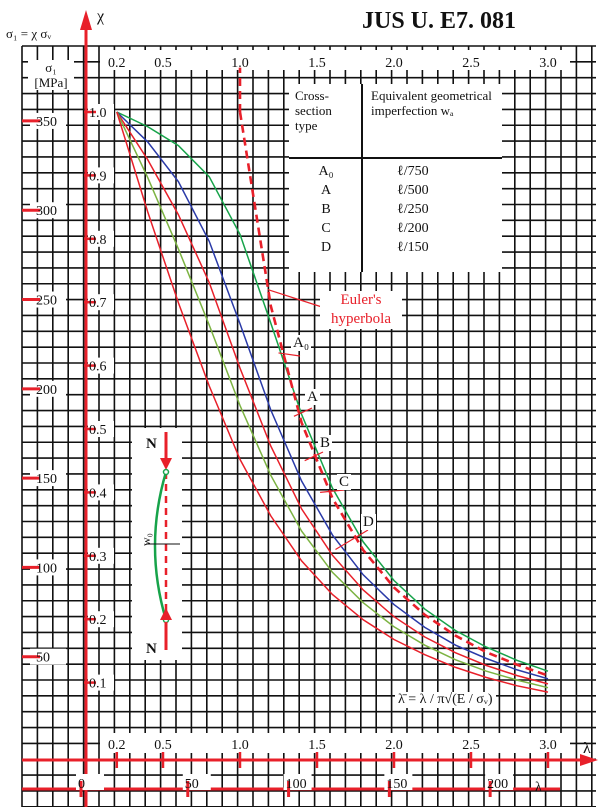 The width and height of the screenshot is (600, 807). What do you see at coordinates (312, 397) in the screenshot?
I see `curve-label-a: A` at bounding box center [312, 397].